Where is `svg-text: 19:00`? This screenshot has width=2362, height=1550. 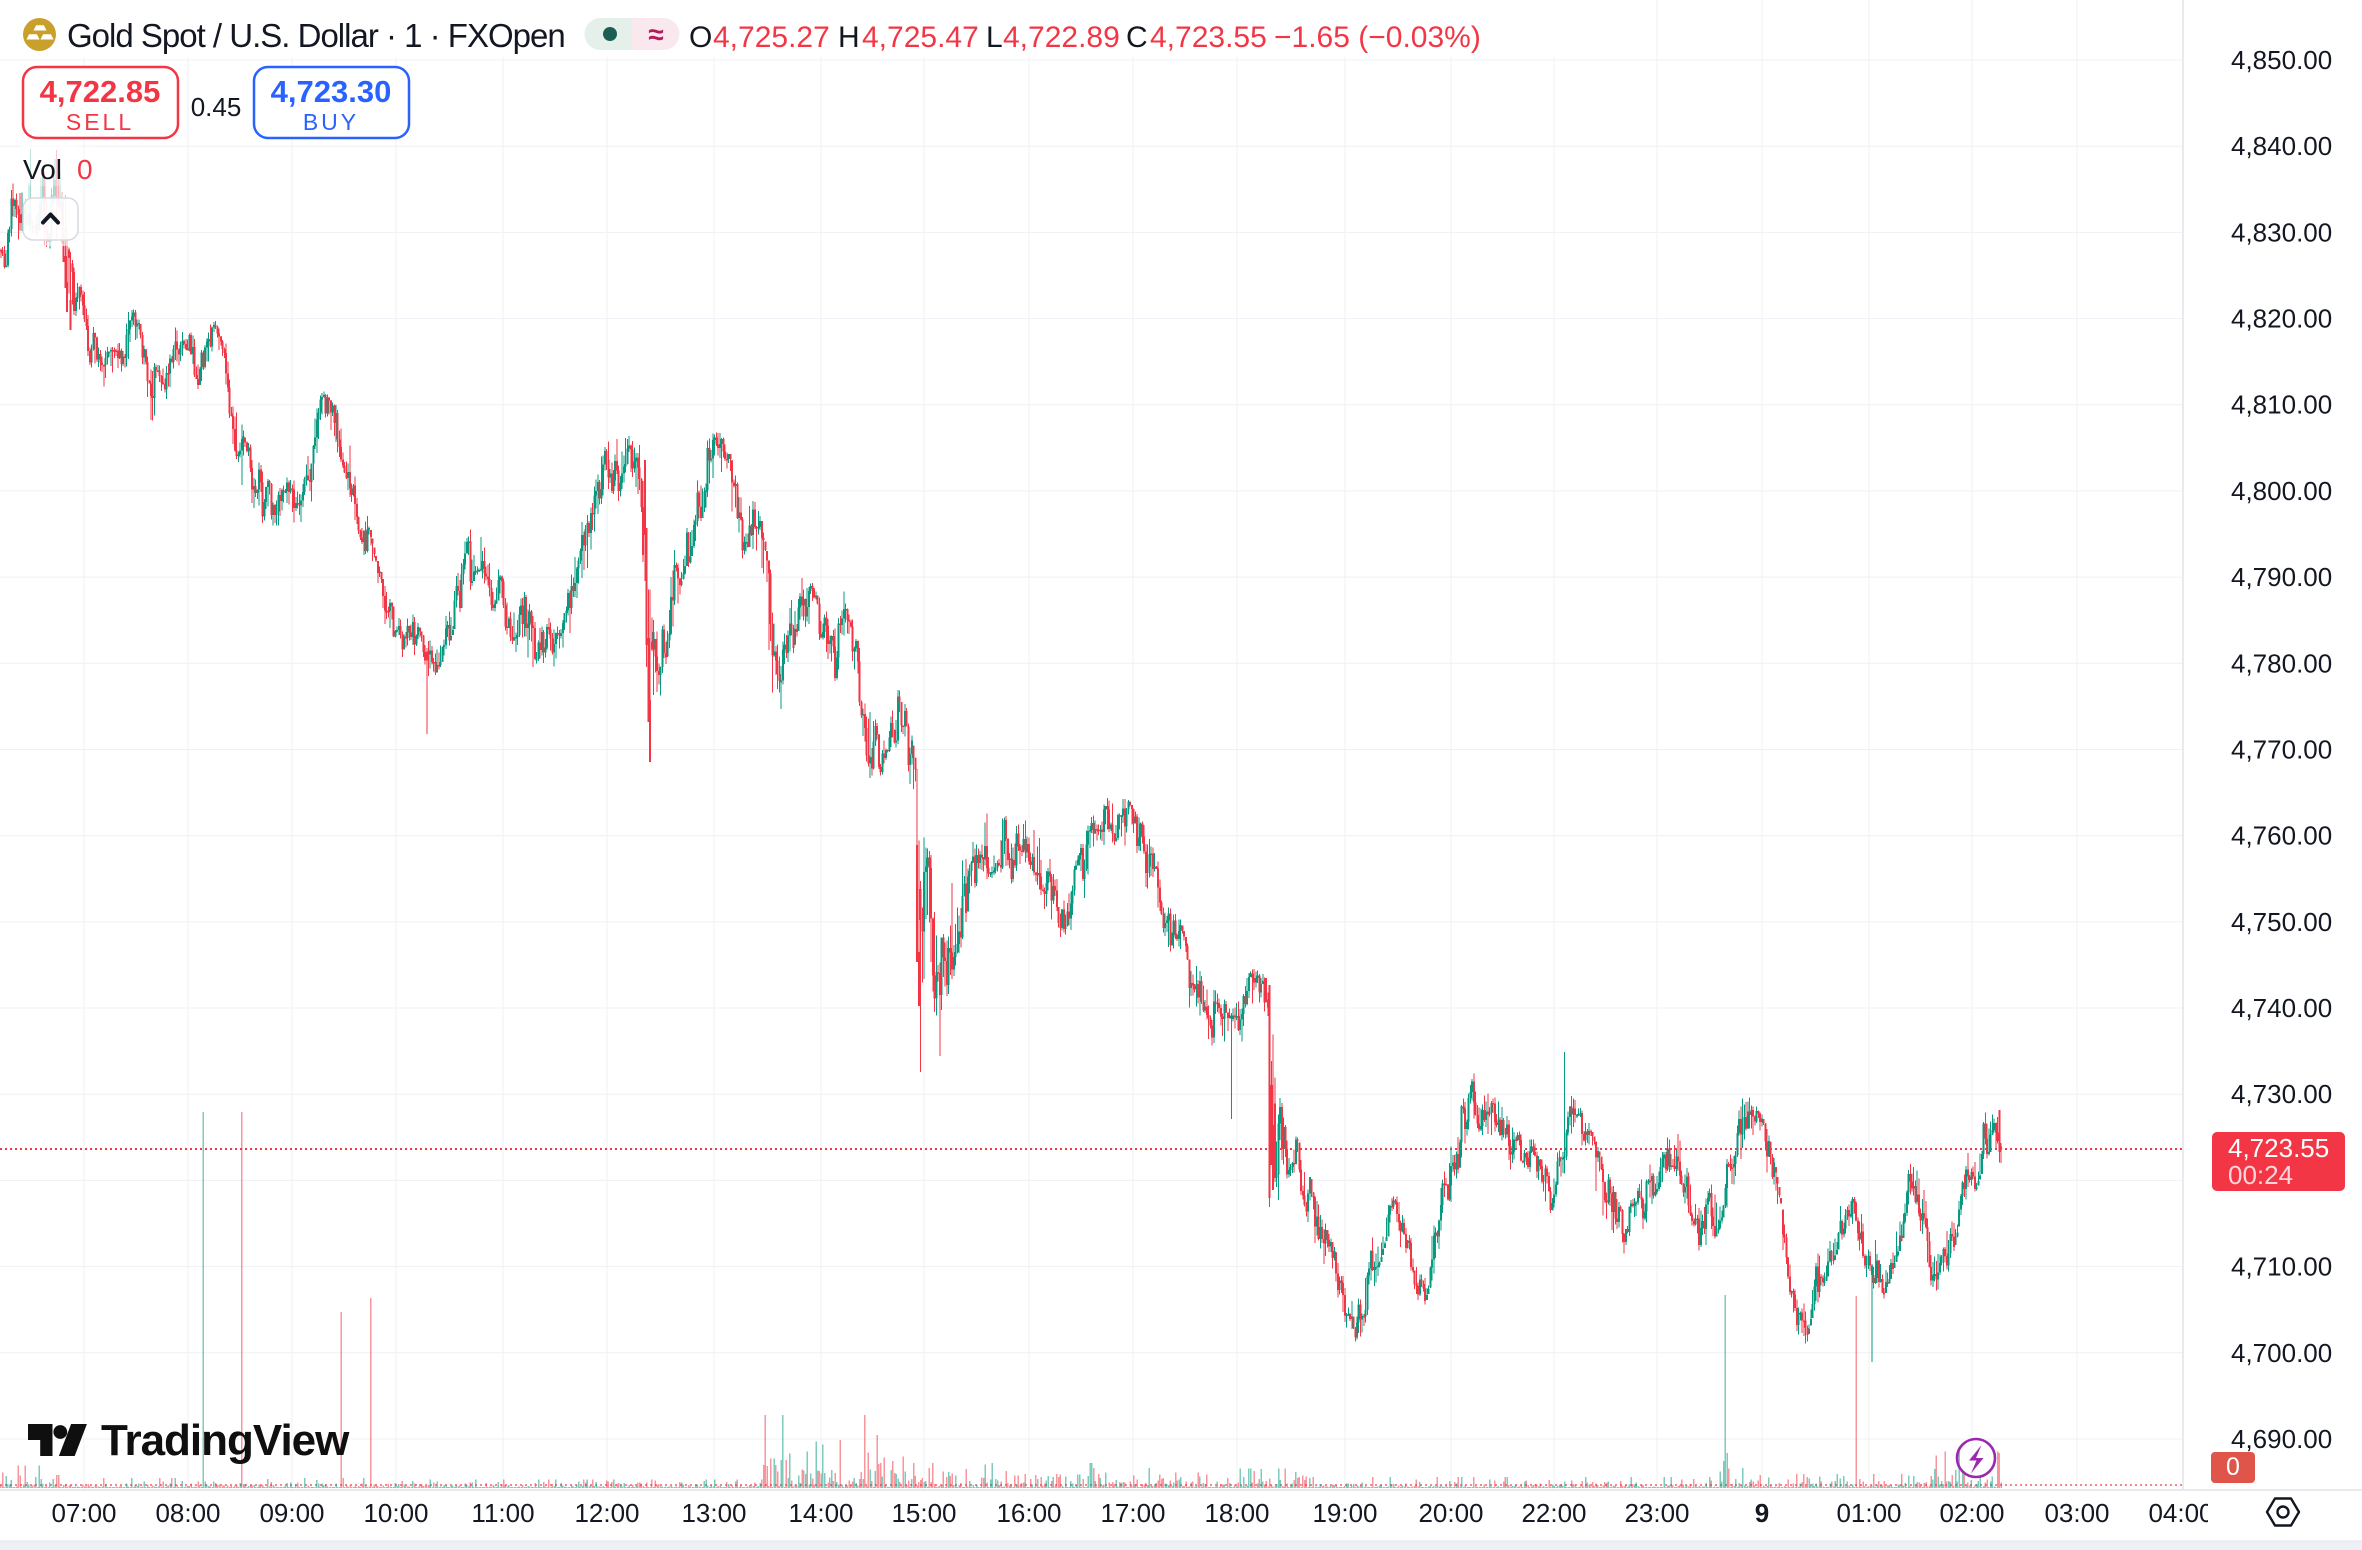 svg-text: 19:00 is located at coordinates (1344, 1513).